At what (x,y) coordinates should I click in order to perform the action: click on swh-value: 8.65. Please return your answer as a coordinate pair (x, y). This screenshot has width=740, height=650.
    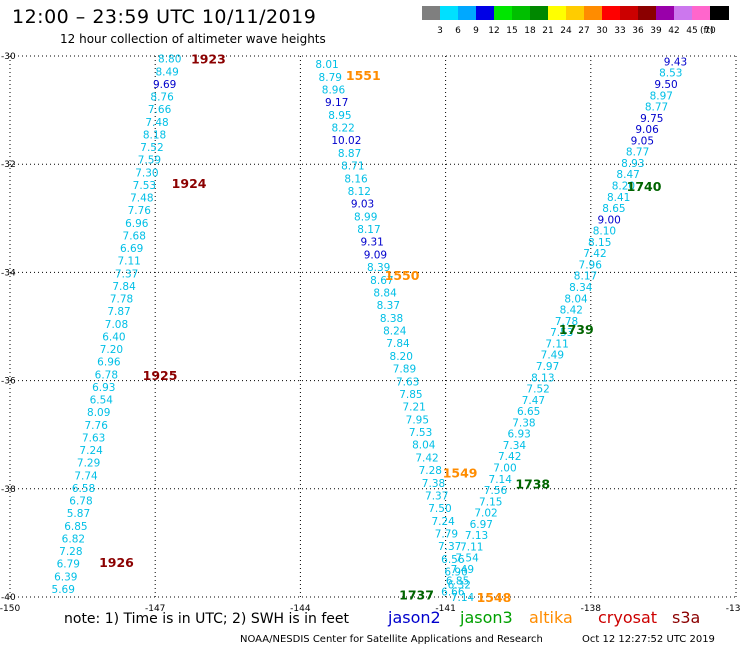
    Looking at the image, I should click on (613, 209).